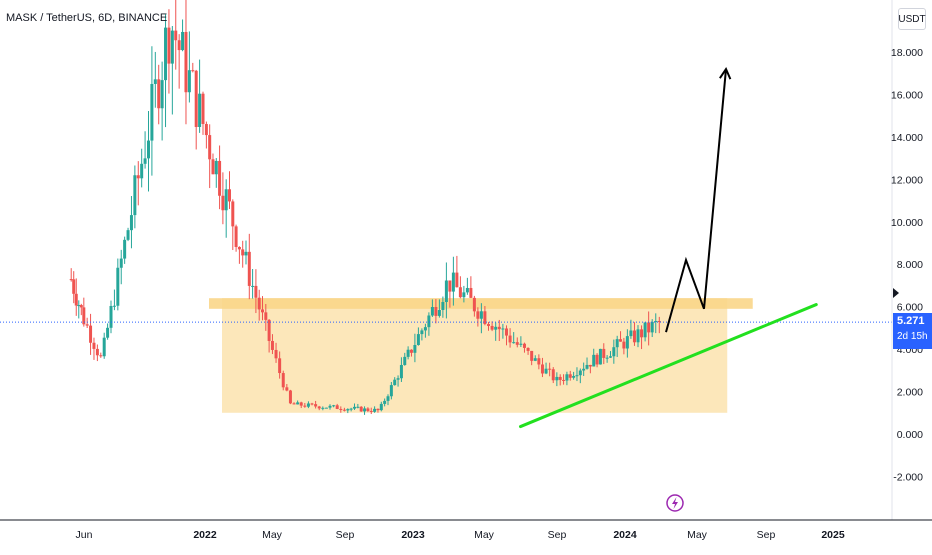  What do you see at coordinates (896, 293) in the screenshot?
I see `price-scale-marker` at bounding box center [896, 293].